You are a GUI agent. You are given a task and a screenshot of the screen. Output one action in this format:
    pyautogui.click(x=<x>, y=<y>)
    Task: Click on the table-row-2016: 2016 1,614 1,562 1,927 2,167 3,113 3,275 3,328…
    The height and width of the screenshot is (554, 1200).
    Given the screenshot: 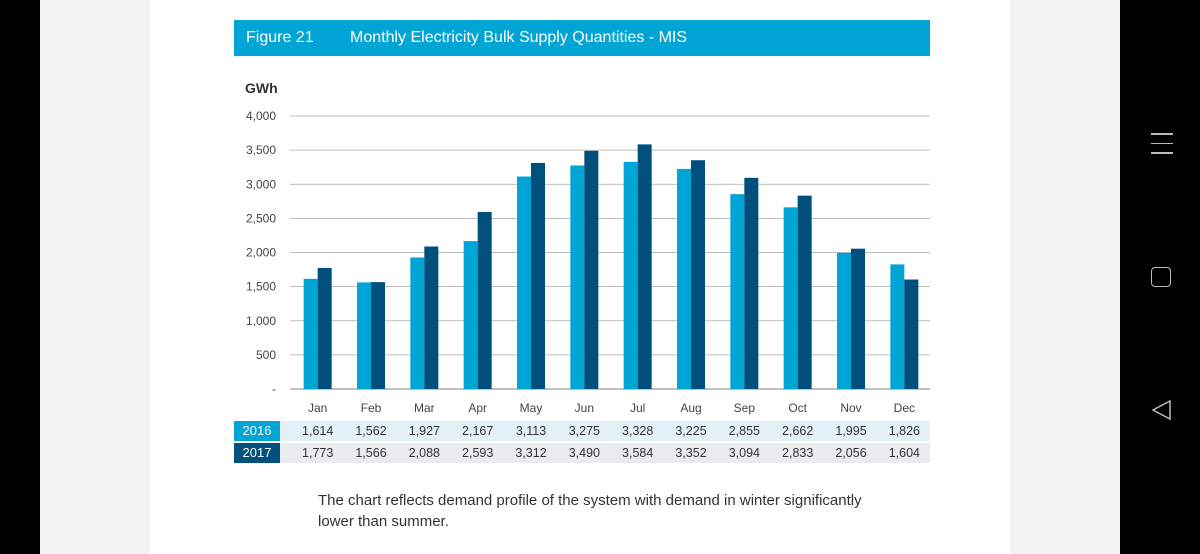 What is the action you would take?
    pyautogui.click(x=582, y=431)
    